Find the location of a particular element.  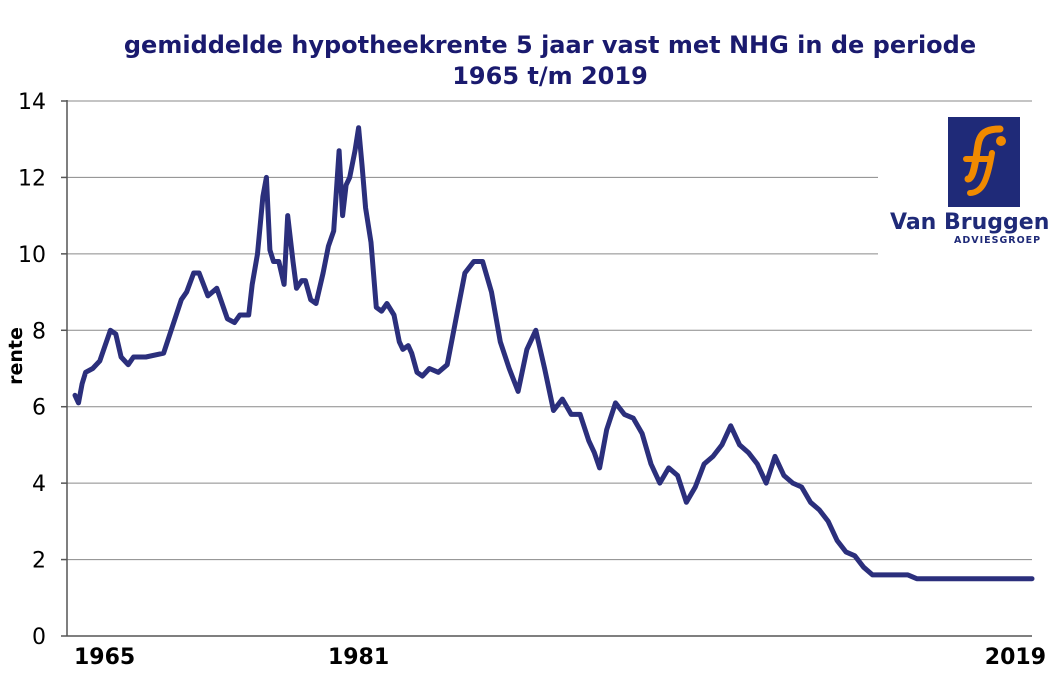

y-tick-label: 14 is located at coordinates (32, 102).